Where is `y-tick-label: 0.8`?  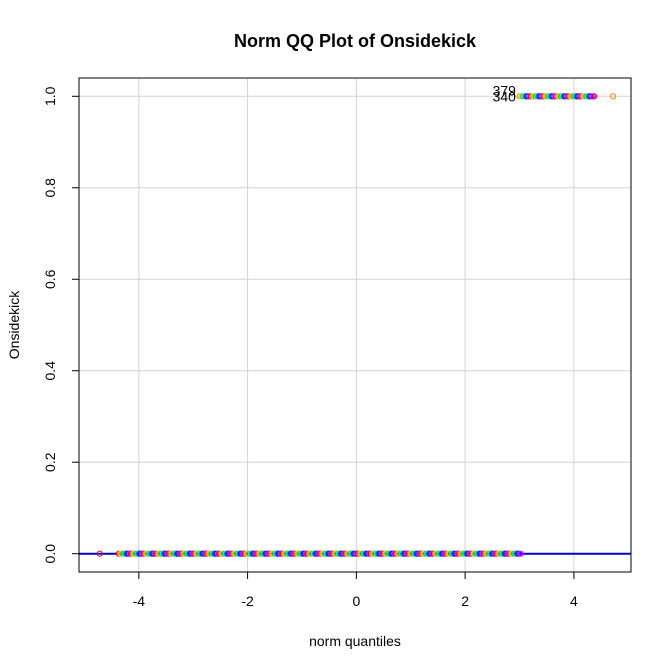
y-tick-label: 0.8 is located at coordinates (50, 188).